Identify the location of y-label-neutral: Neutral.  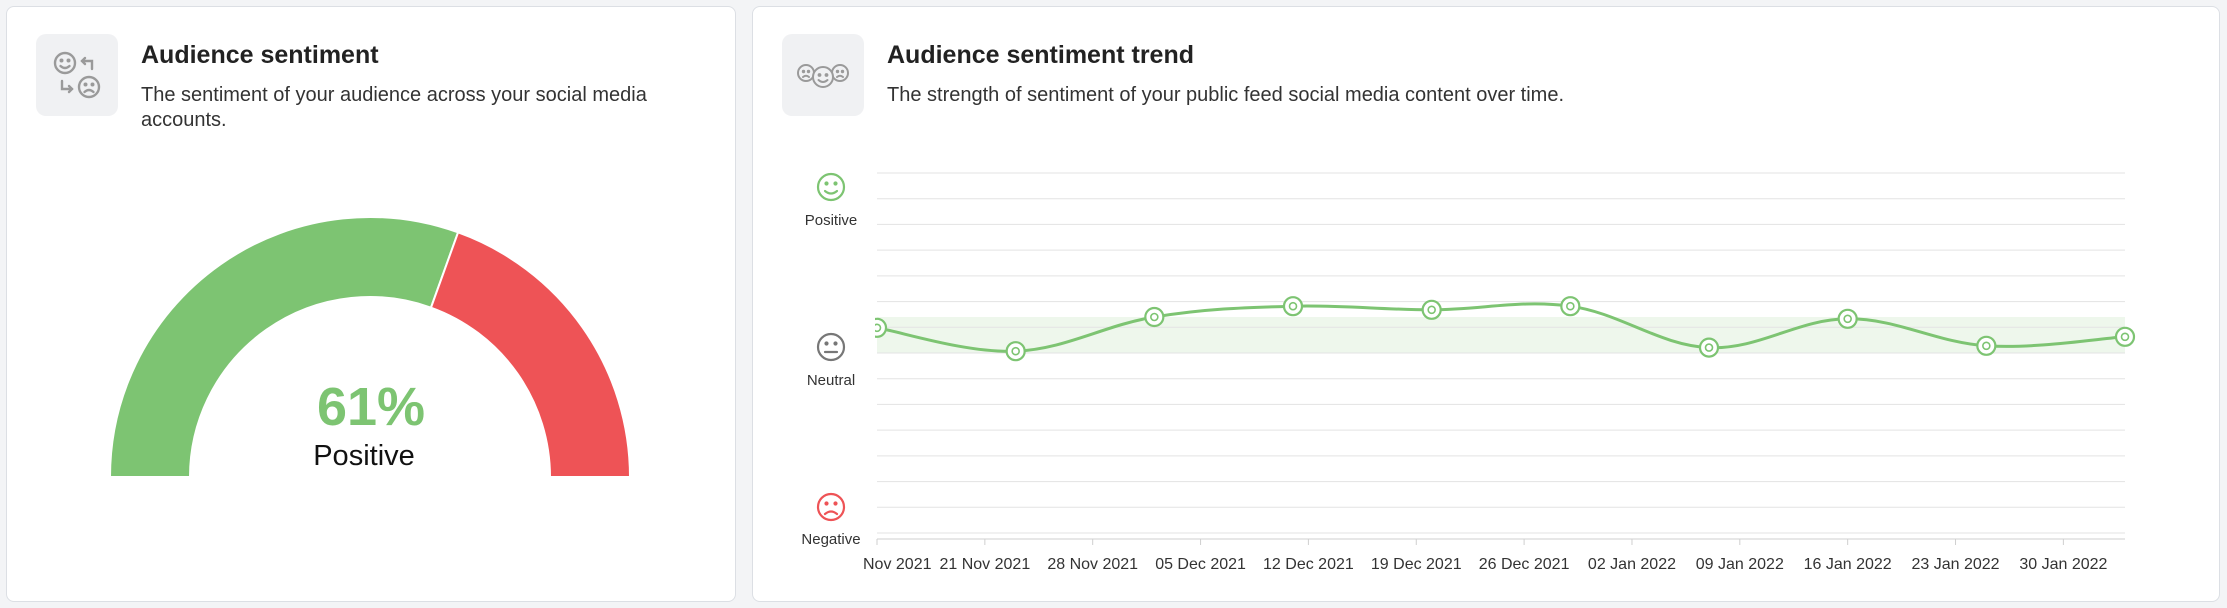
(831, 380).